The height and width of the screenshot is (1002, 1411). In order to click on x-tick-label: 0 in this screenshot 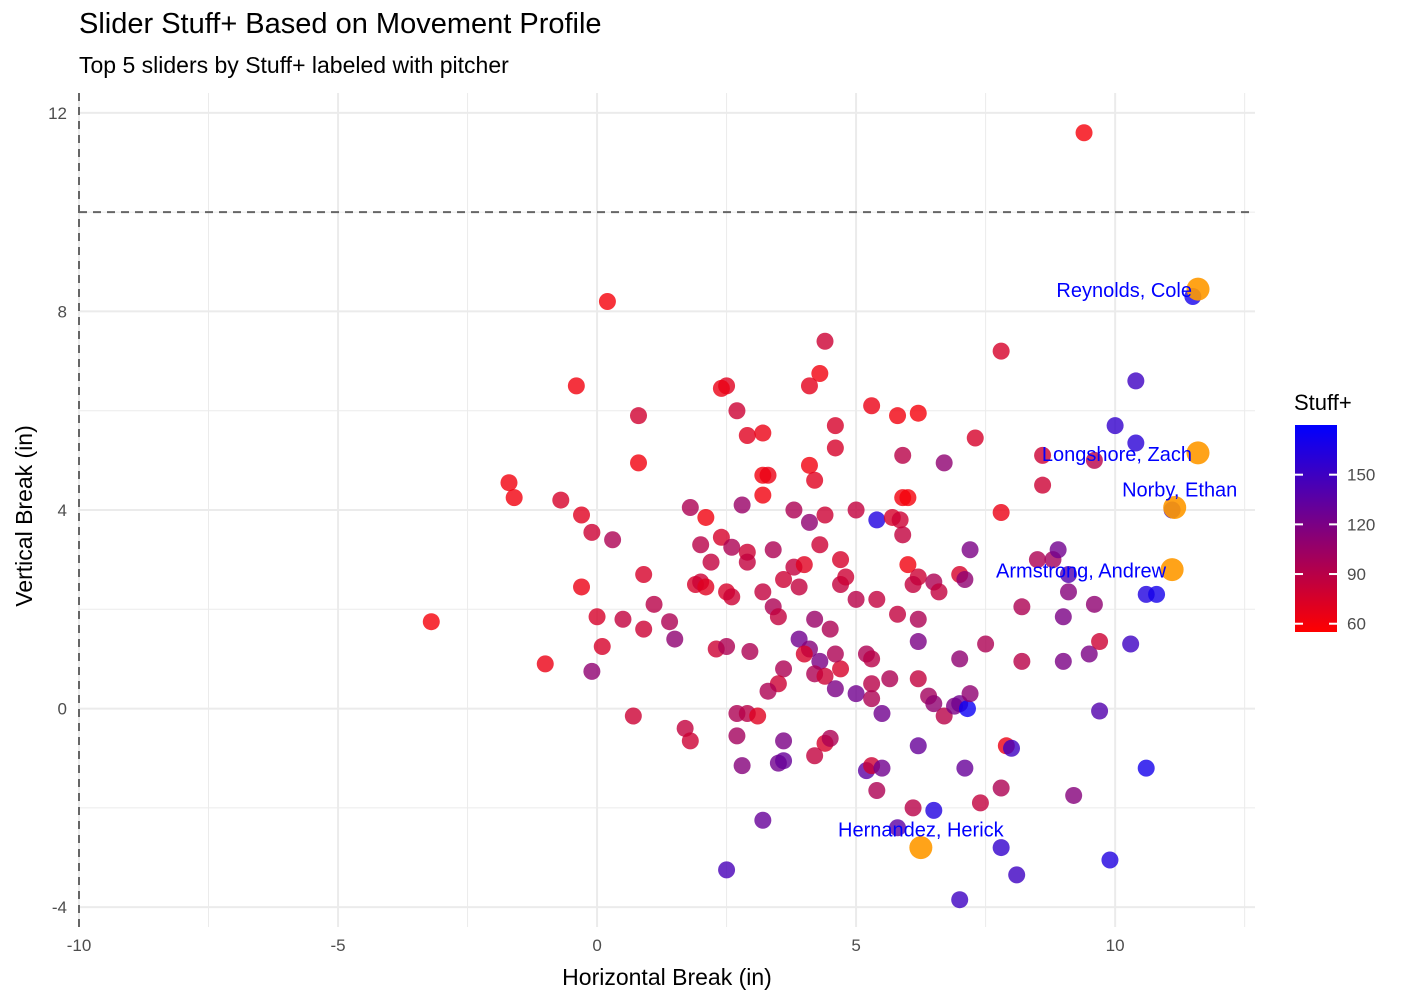, I will do `click(596, 945)`.